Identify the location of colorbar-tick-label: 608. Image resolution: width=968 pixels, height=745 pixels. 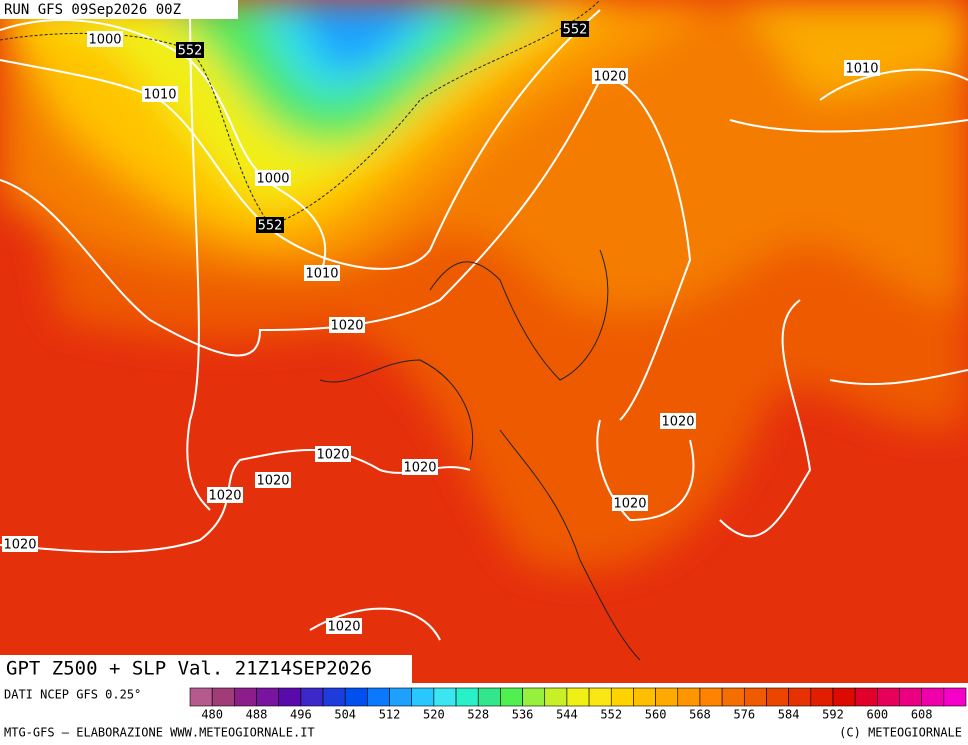
(922, 715).